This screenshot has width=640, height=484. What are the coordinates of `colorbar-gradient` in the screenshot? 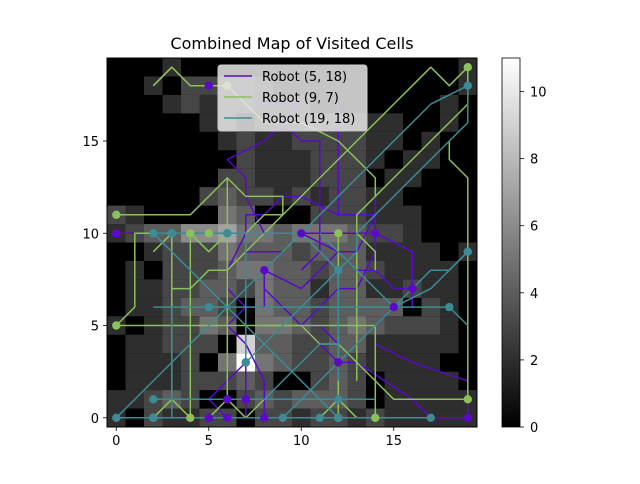 It's located at (511, 242).